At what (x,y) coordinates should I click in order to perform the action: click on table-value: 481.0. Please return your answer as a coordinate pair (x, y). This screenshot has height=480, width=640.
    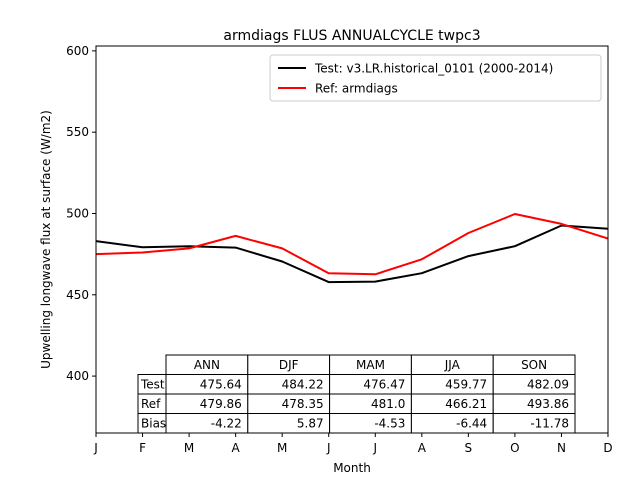
    Looking at the image, I should click on (388, 404).